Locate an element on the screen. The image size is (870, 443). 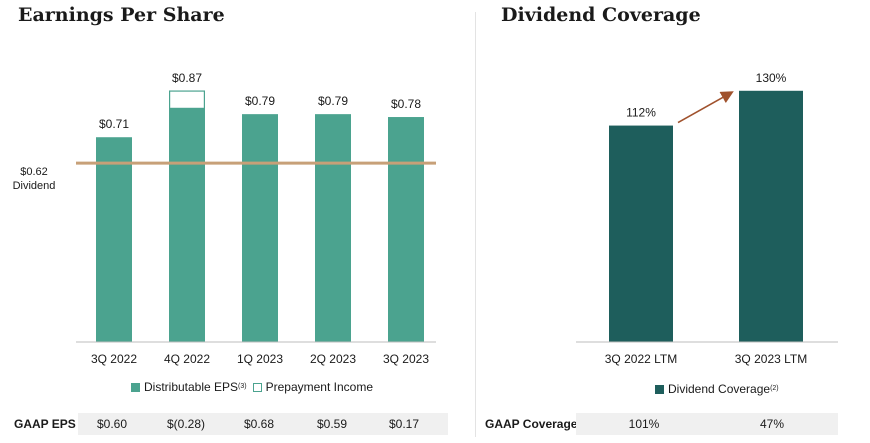
coverage-chart-title: Dividend Coverage is located at coordinates (601, 15).